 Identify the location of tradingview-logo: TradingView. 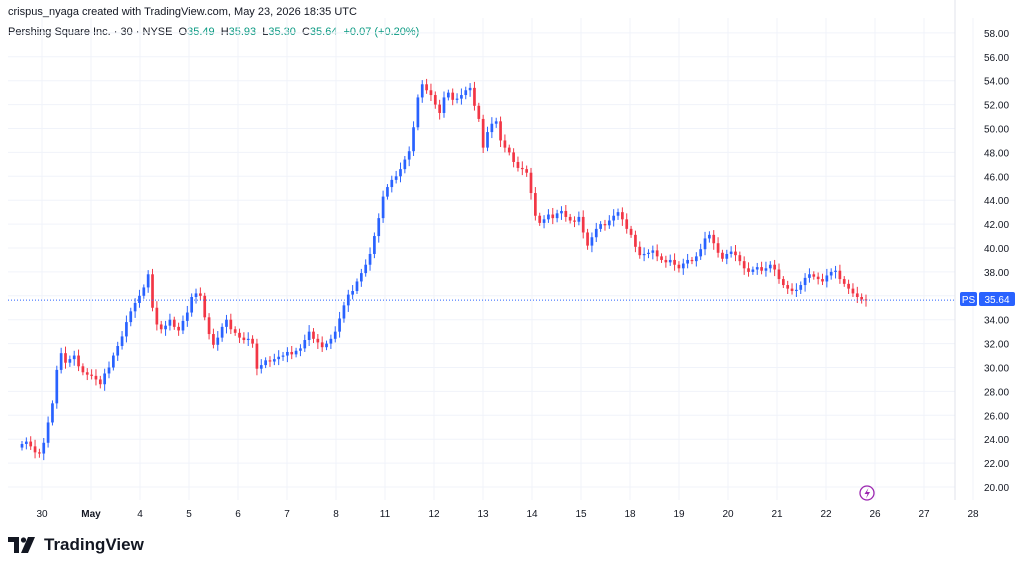
(76, 545).